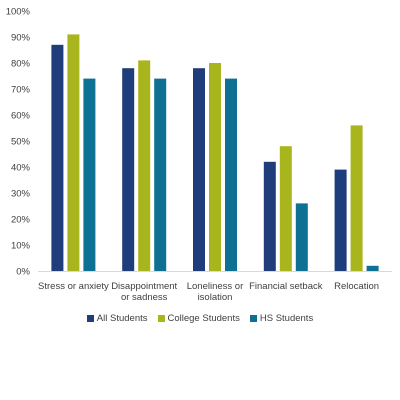  Describe the element at coordinates (23, 272) in the screenshot. I see `y-tick-label: 0%` at that location.